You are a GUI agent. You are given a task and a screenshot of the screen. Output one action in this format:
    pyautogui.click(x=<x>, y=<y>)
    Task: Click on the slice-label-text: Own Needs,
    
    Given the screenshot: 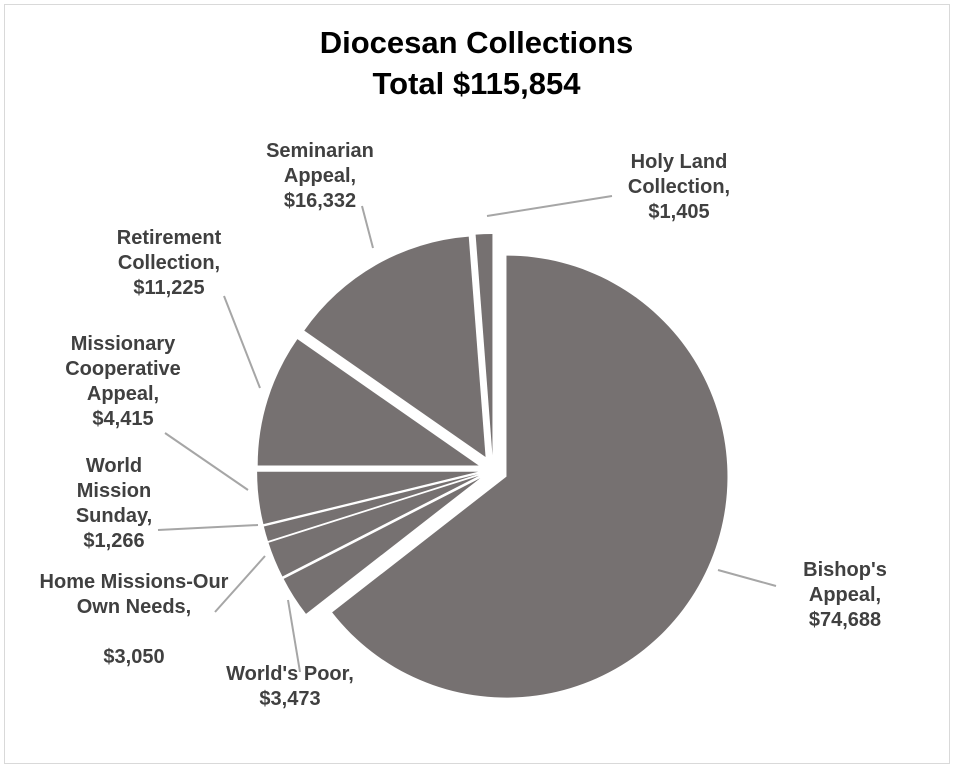 What is the action you would take?
    pyautogui.click(x=134, y=607)
    